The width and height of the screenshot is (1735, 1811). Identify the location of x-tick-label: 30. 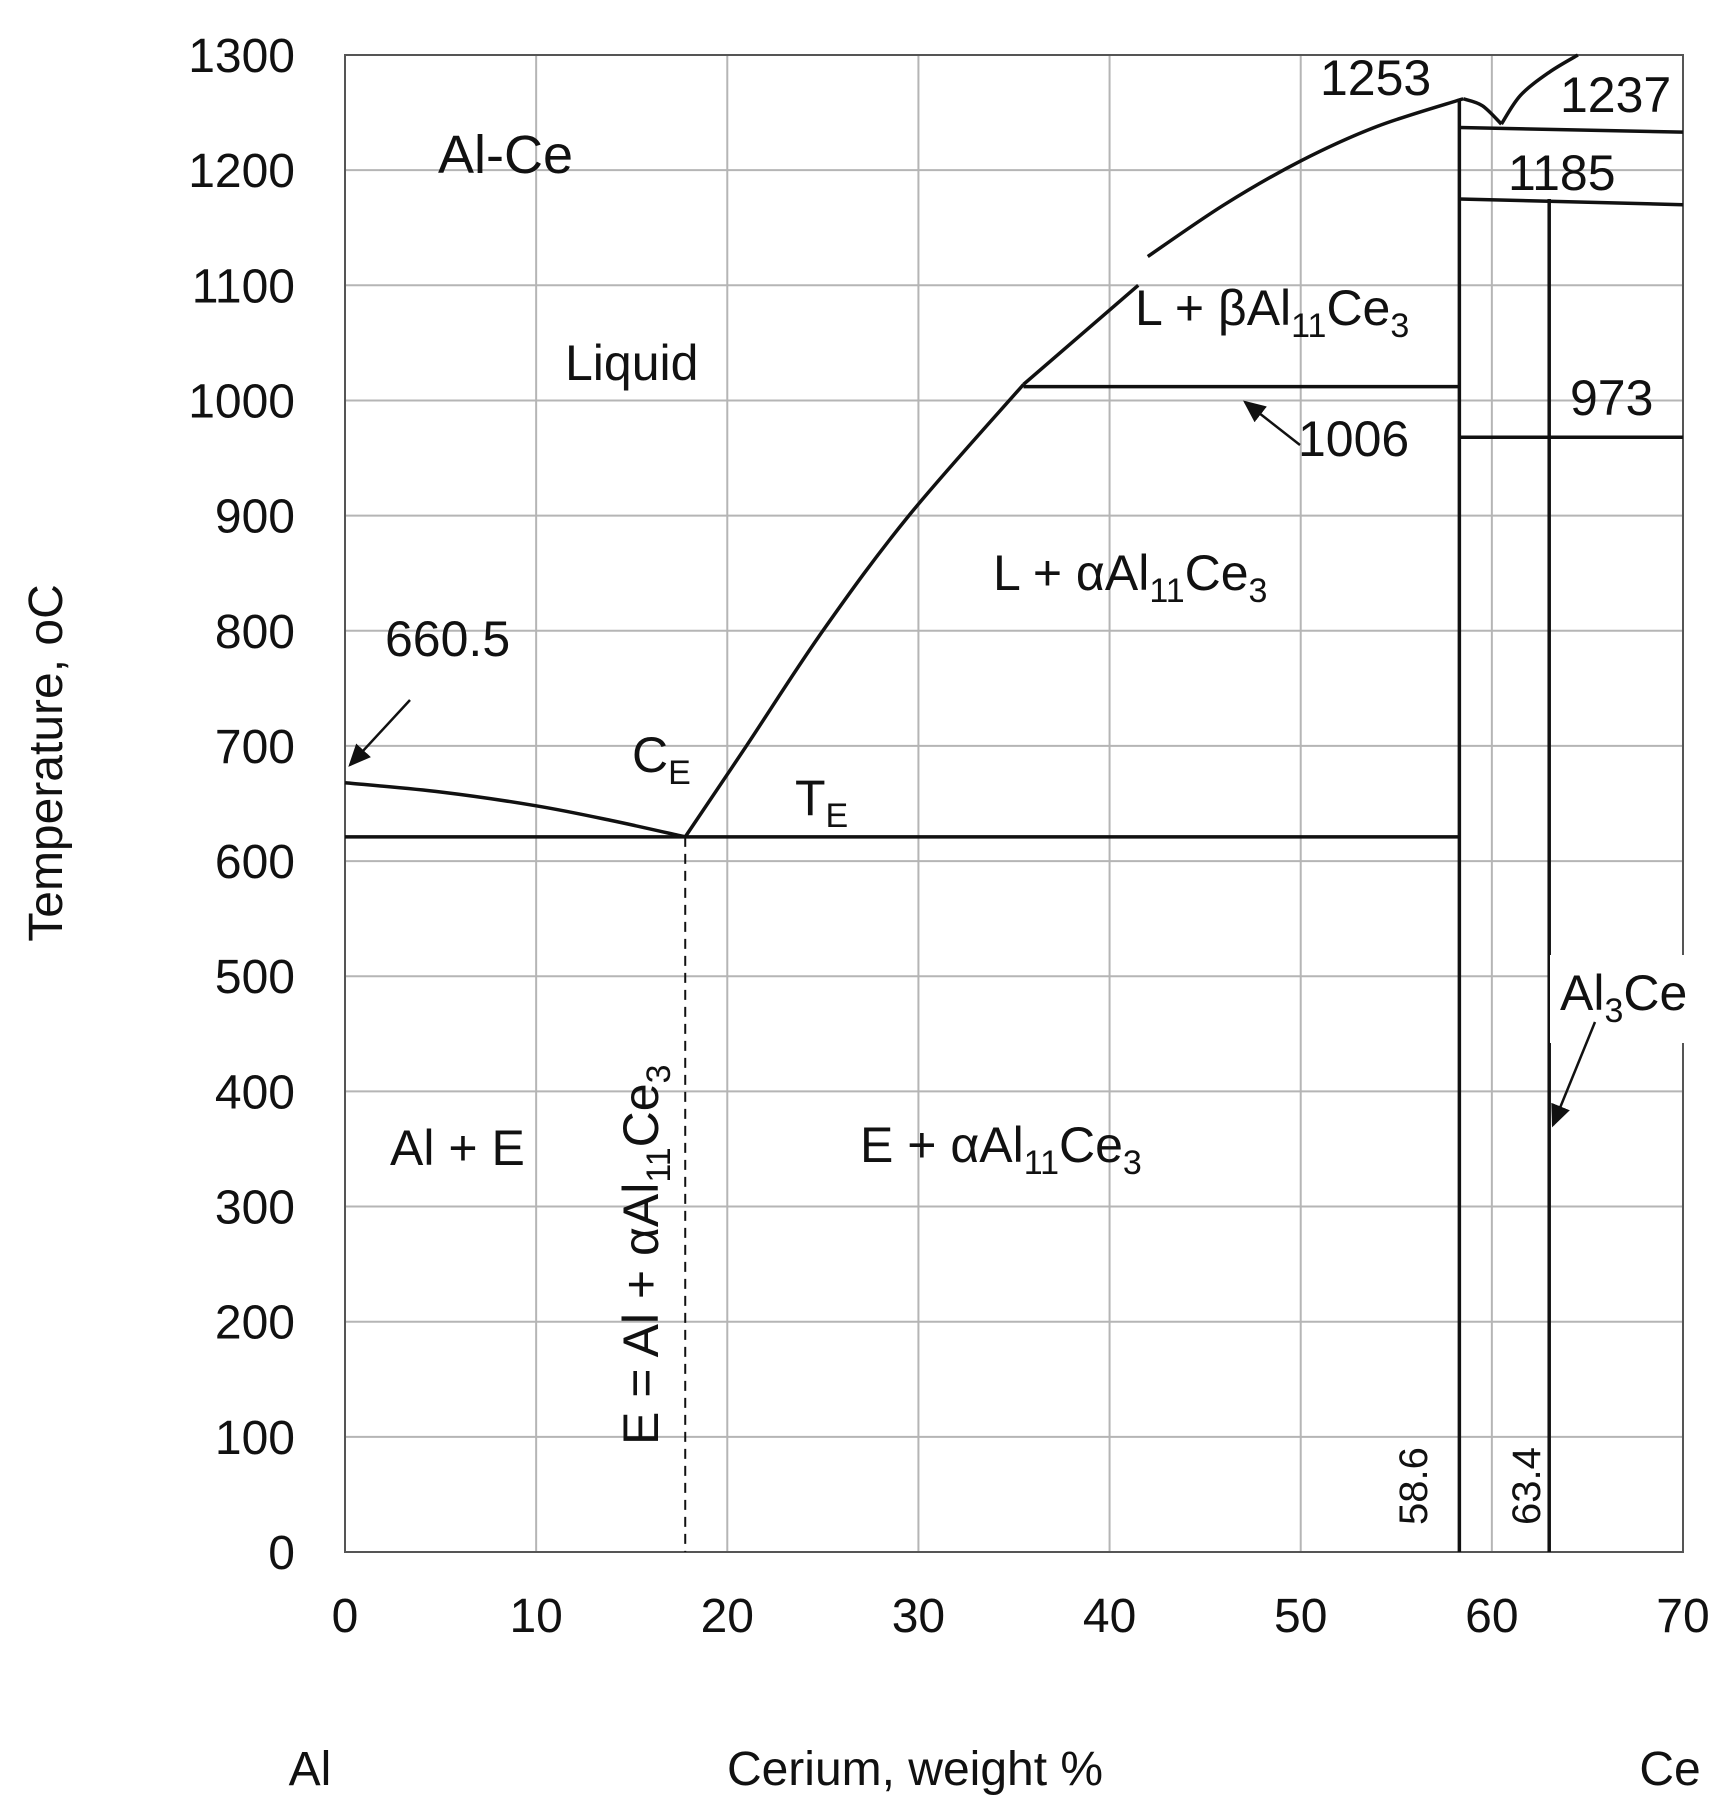
(918, 1616).